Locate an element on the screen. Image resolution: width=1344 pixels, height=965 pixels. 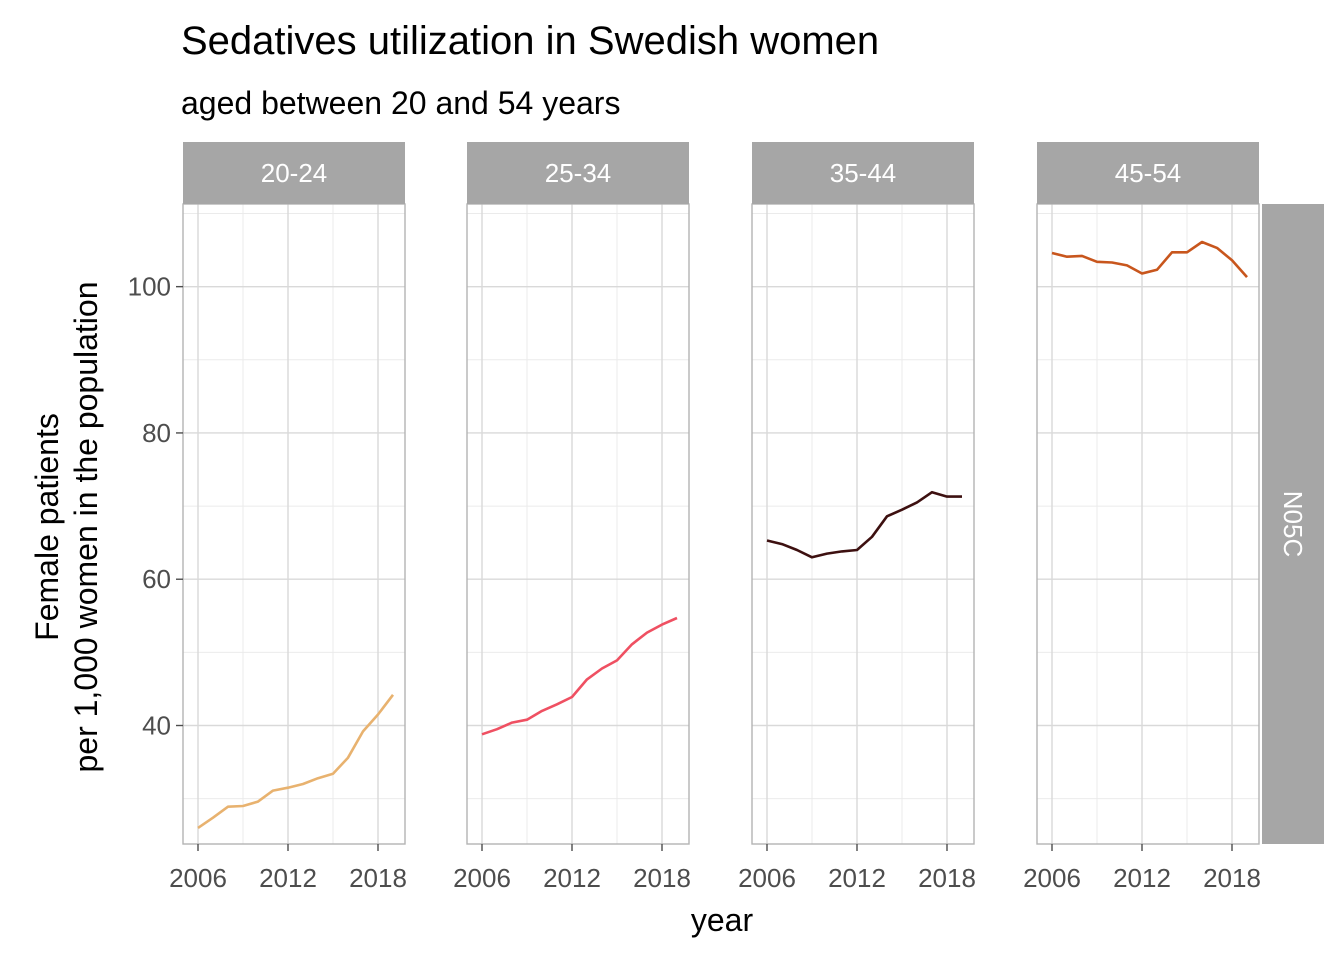
facet-strip-label: 45-54 is located at coordinates (1148, 173).